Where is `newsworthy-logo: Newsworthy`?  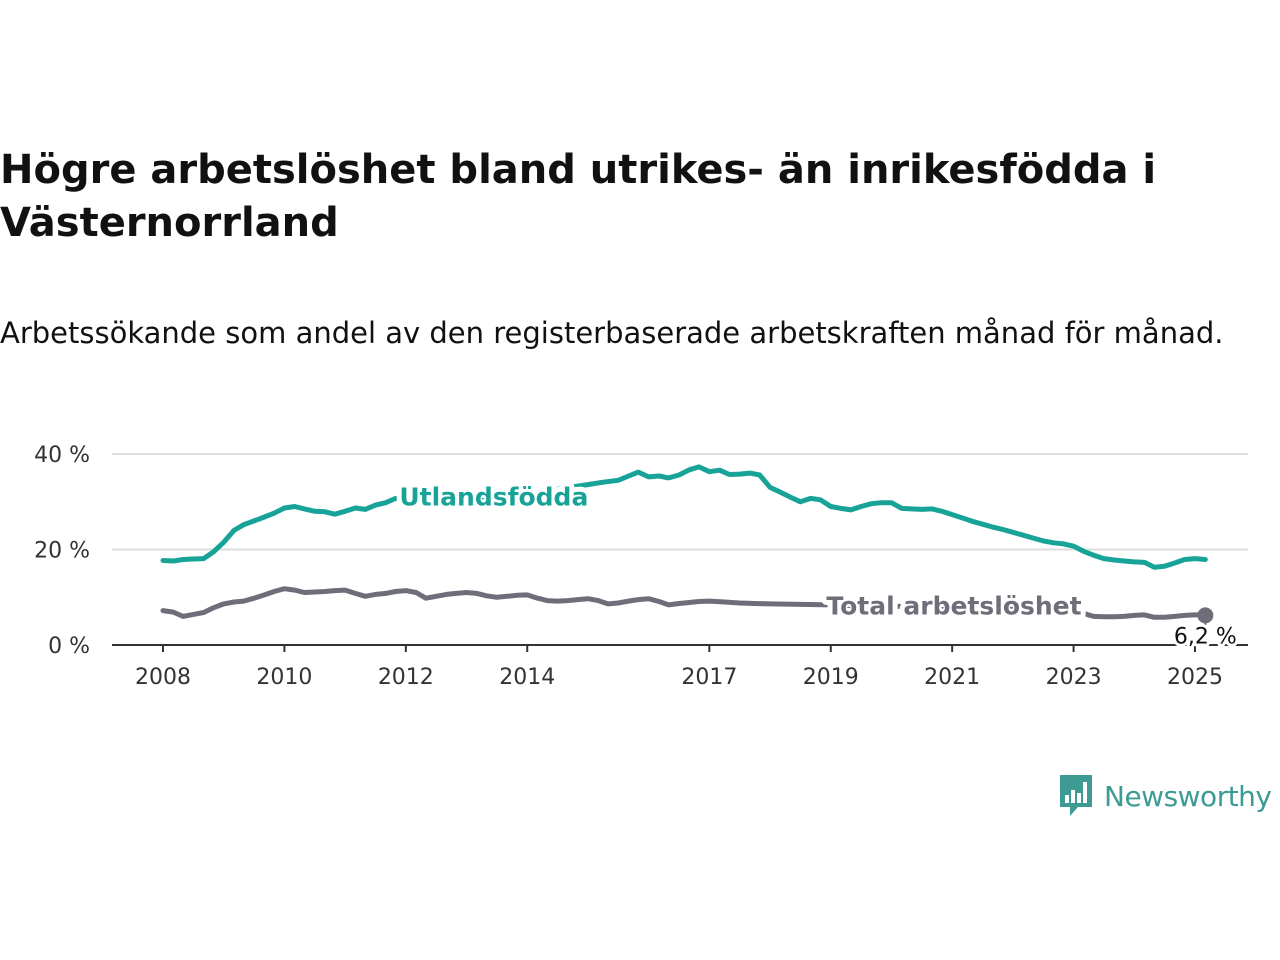
newsworthy-logo: Newsworthy is located at coordinates (1165, 796).